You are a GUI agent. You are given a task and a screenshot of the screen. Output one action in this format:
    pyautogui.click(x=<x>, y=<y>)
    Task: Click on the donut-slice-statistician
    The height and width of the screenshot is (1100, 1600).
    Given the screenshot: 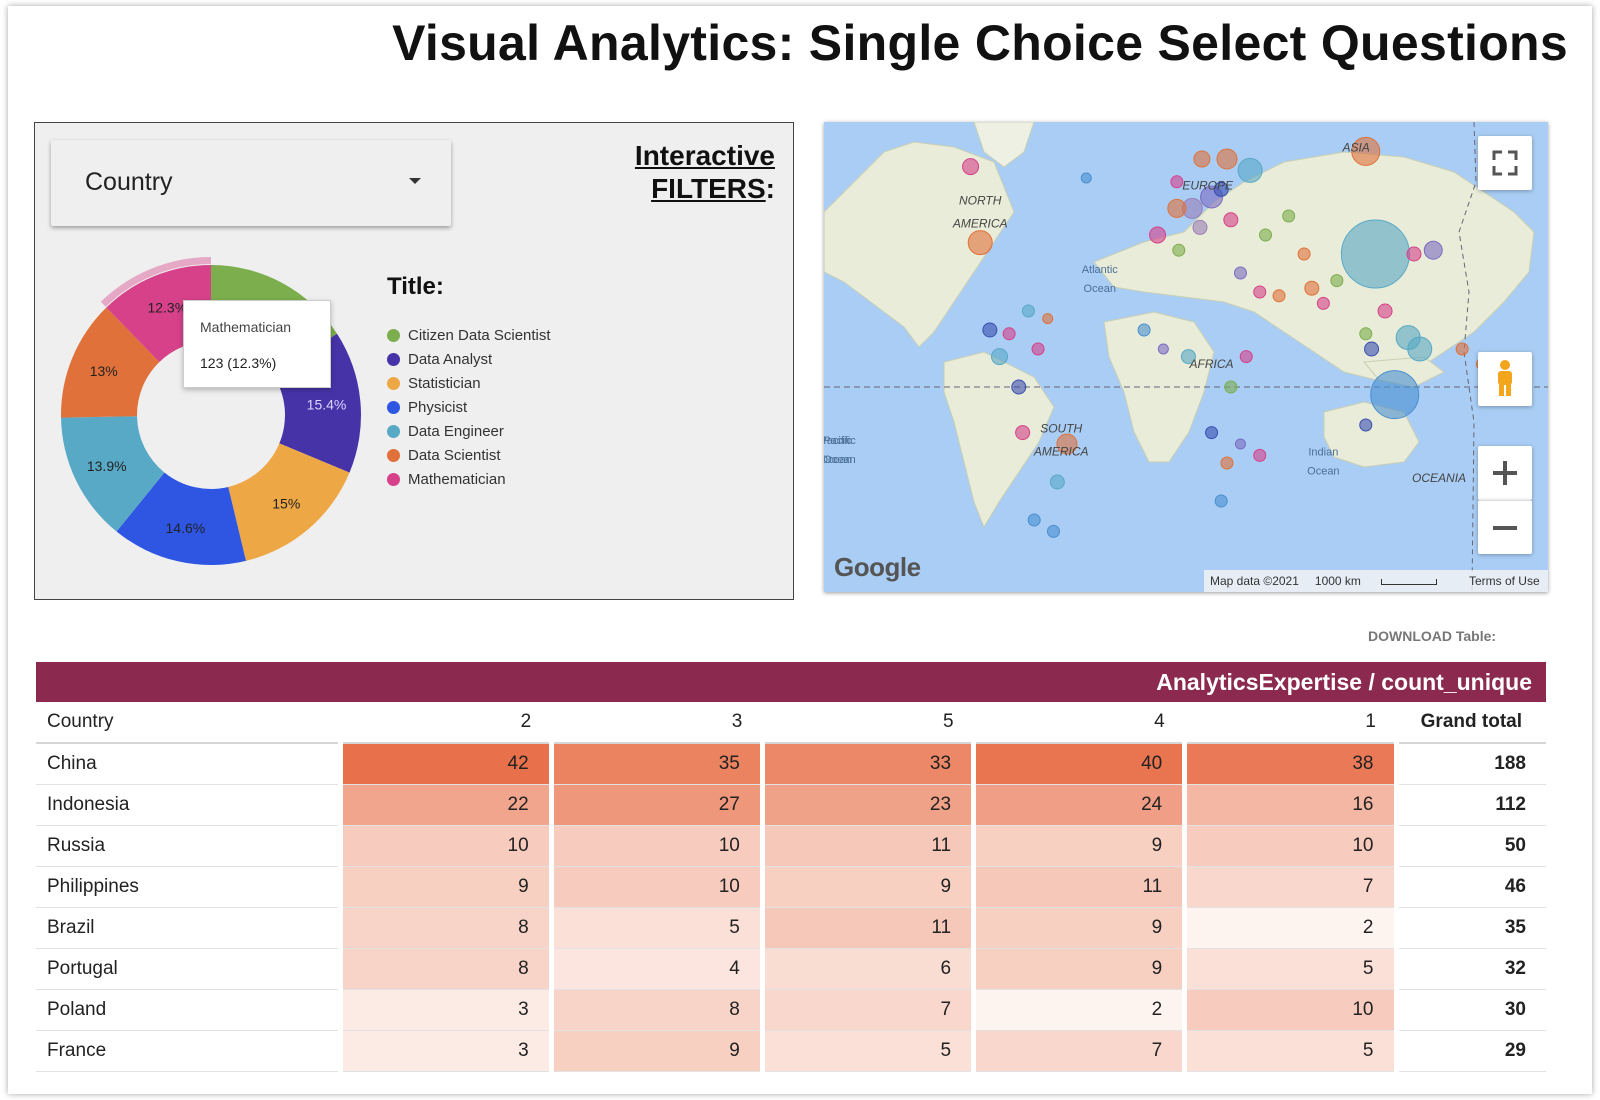 What is the action you would take?
    pyautogui.click(x=289, y=502)
    